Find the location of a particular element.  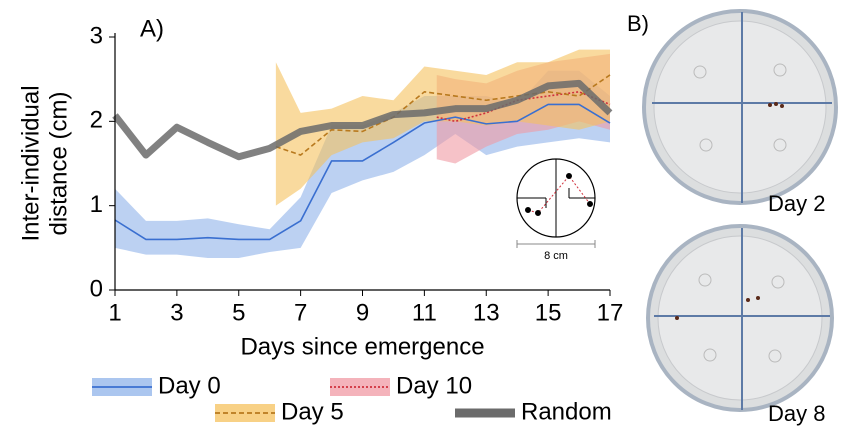

confidence-band is located at coordinates (442, 127).